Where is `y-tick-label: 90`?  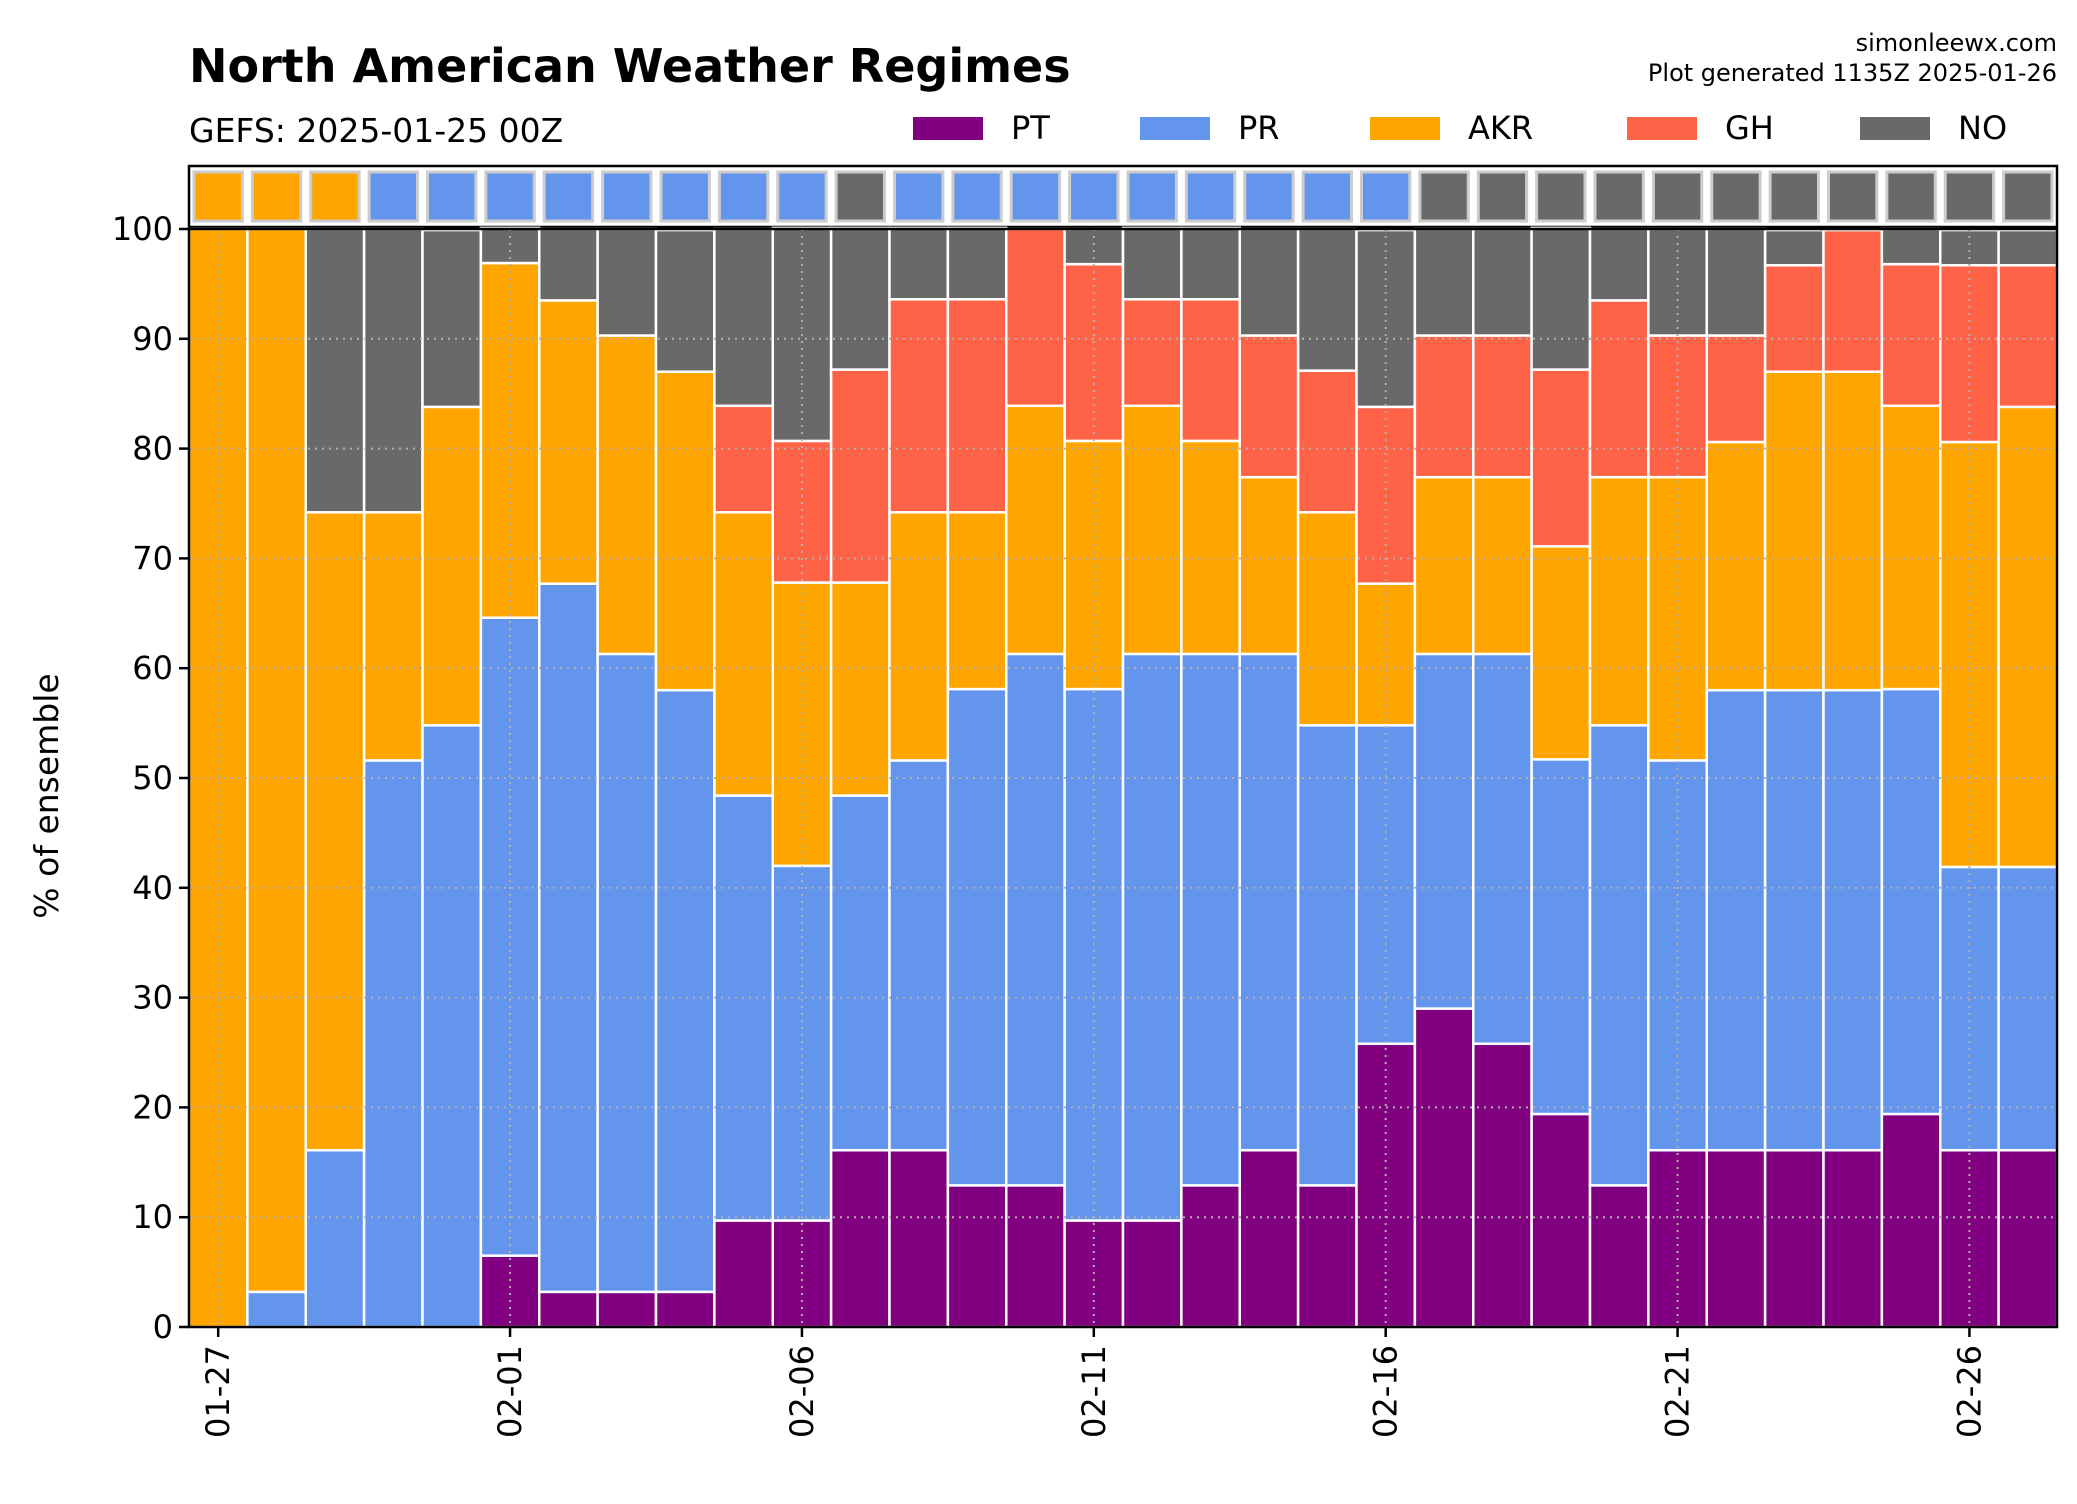
y-tick-label: 90 is located at coordinates (152, 339).